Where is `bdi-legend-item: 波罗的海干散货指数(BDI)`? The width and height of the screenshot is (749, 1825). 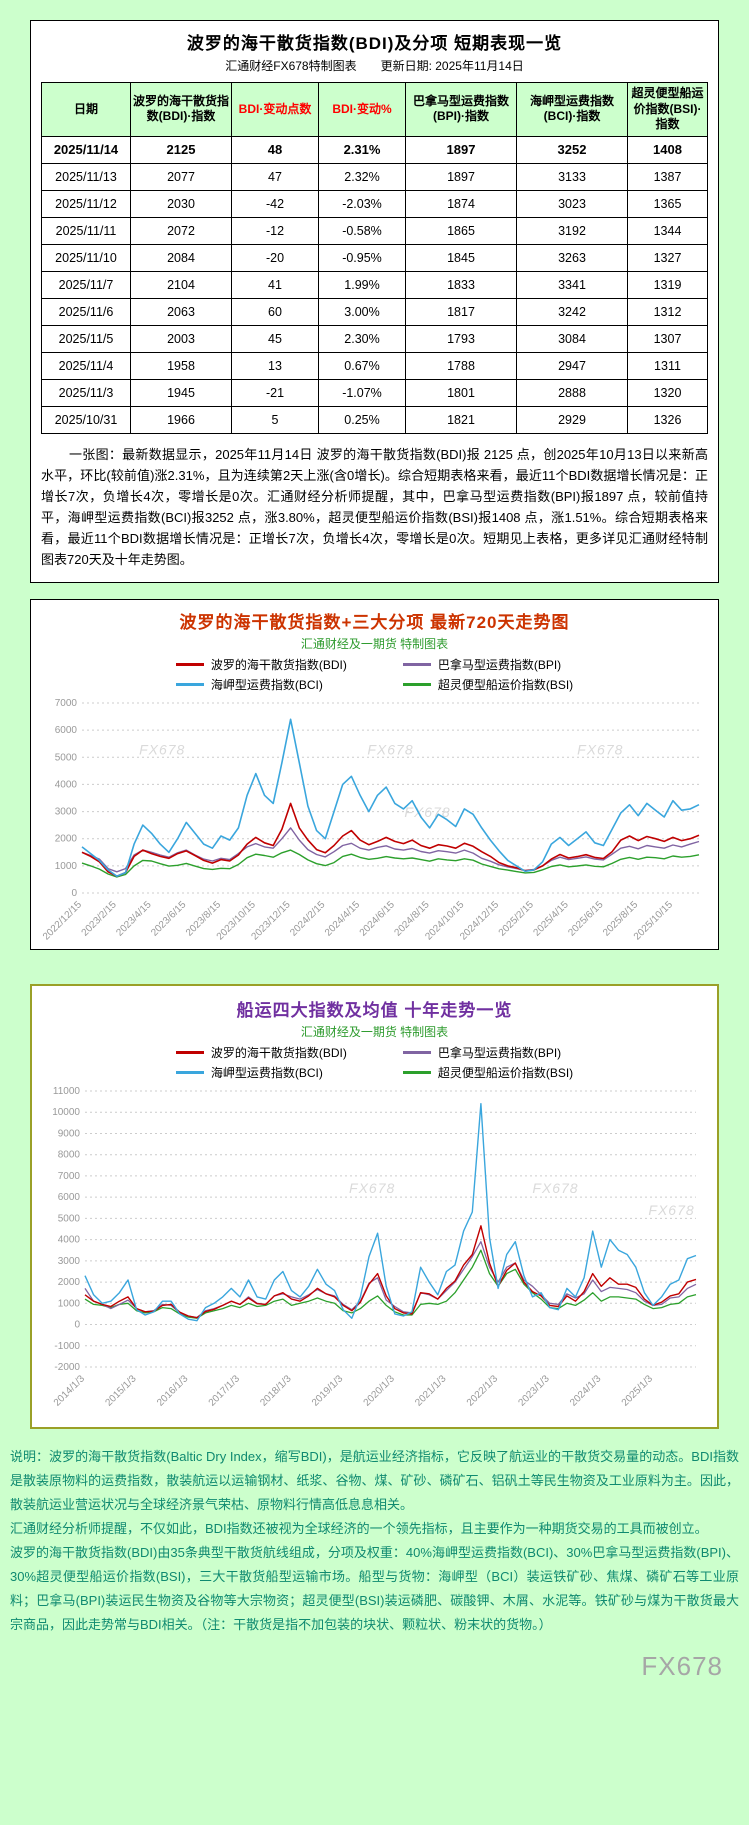
bdi-legend-item: 波罗的海干散货指数(BDI) is located at coordinates (261, 1052).